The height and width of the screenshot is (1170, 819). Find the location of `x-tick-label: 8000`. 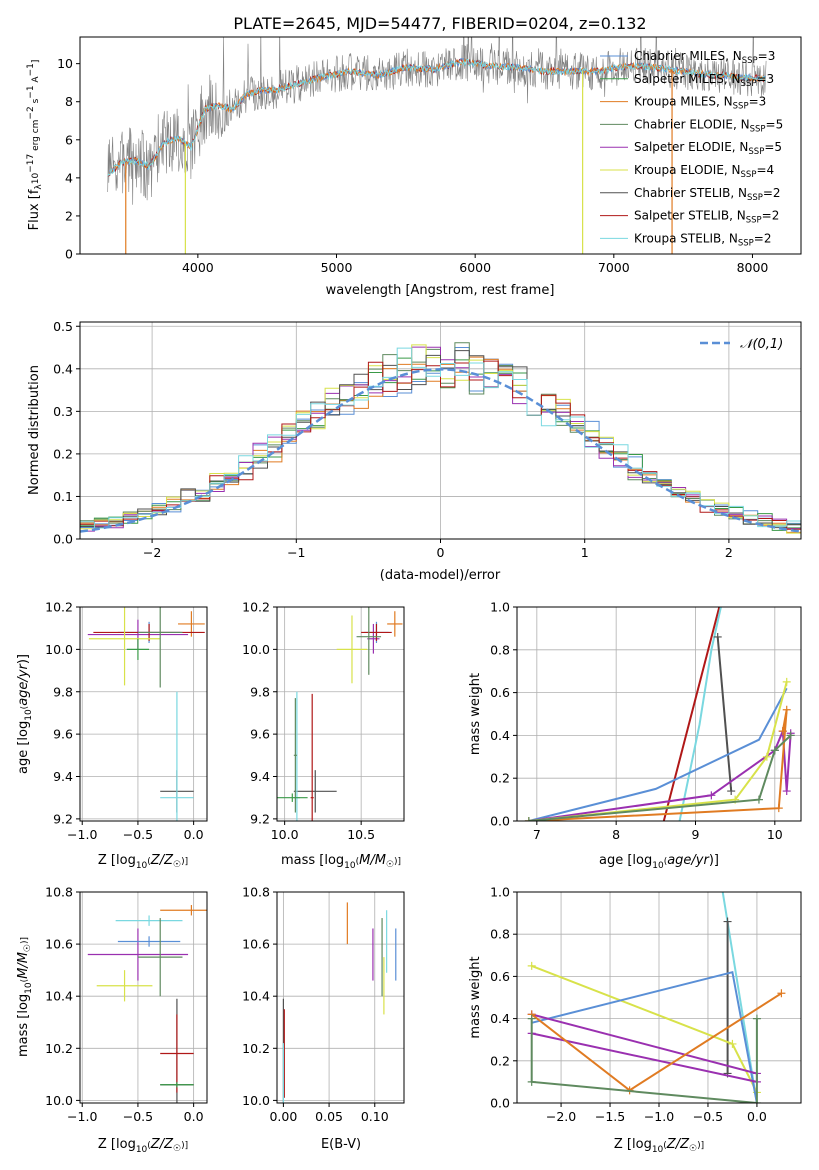

x-tick-label: 8000 is located at coordinates (753, 267).